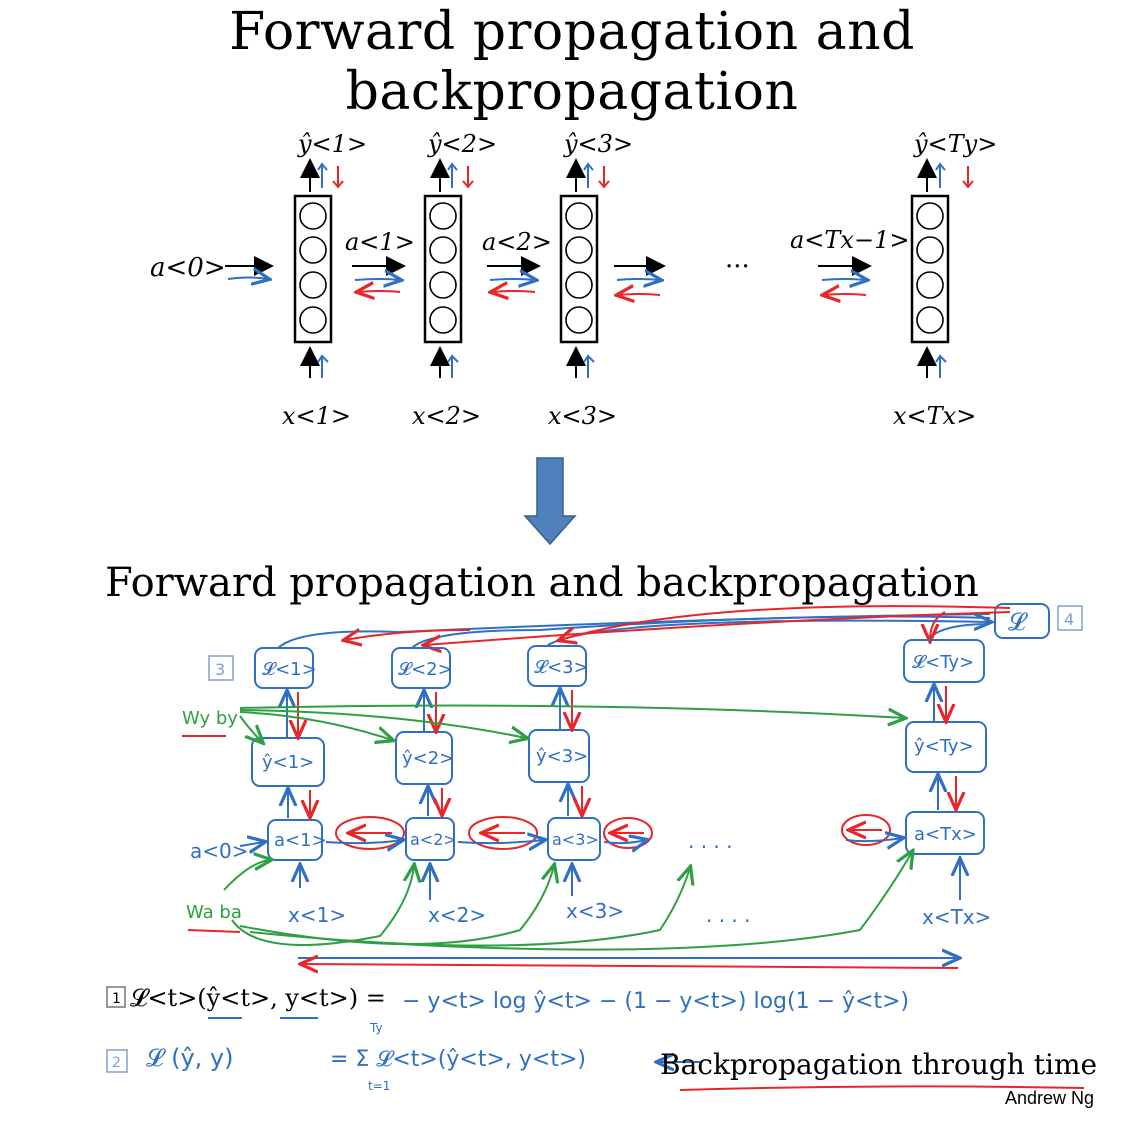  Describe the element at coordinates (550, 501) in the screenshot. I see `transition-arrow` at that location.